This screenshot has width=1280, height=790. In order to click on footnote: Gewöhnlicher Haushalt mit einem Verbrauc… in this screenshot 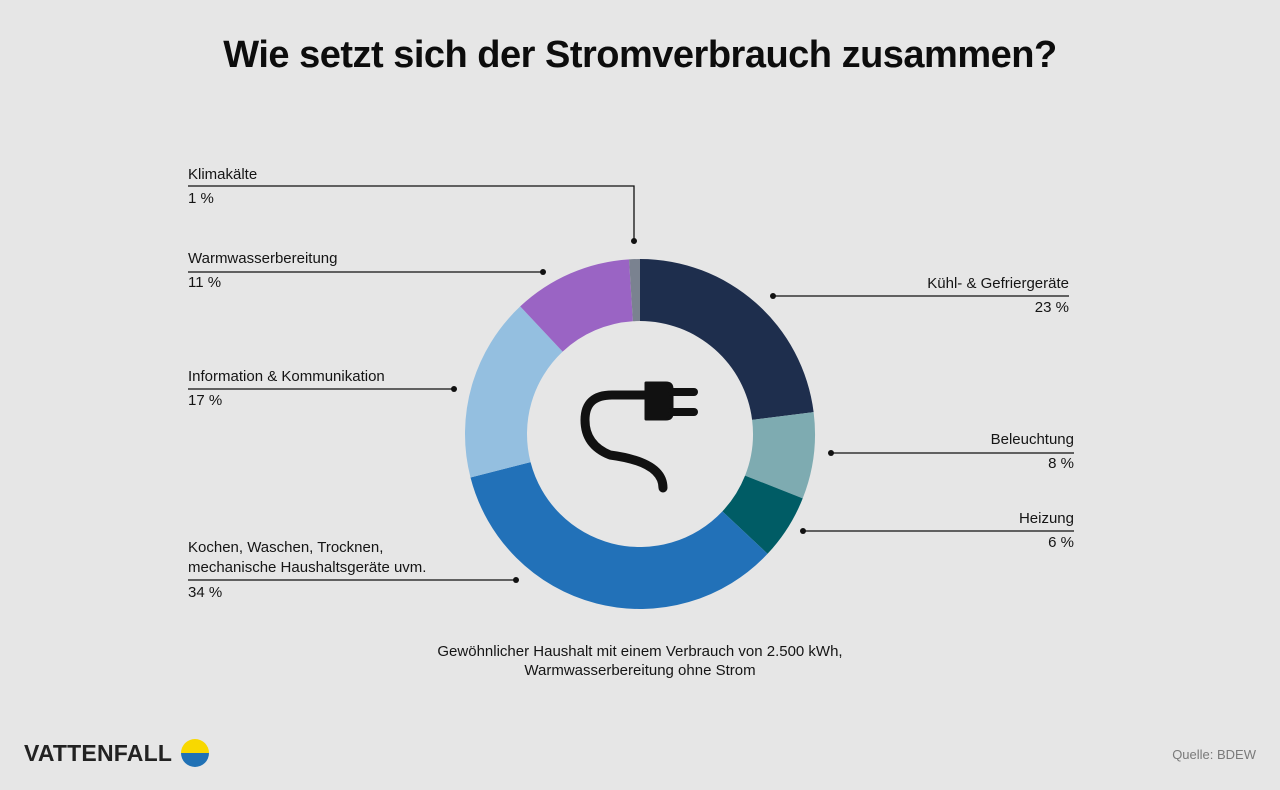, I will do `click(640, 661)`.